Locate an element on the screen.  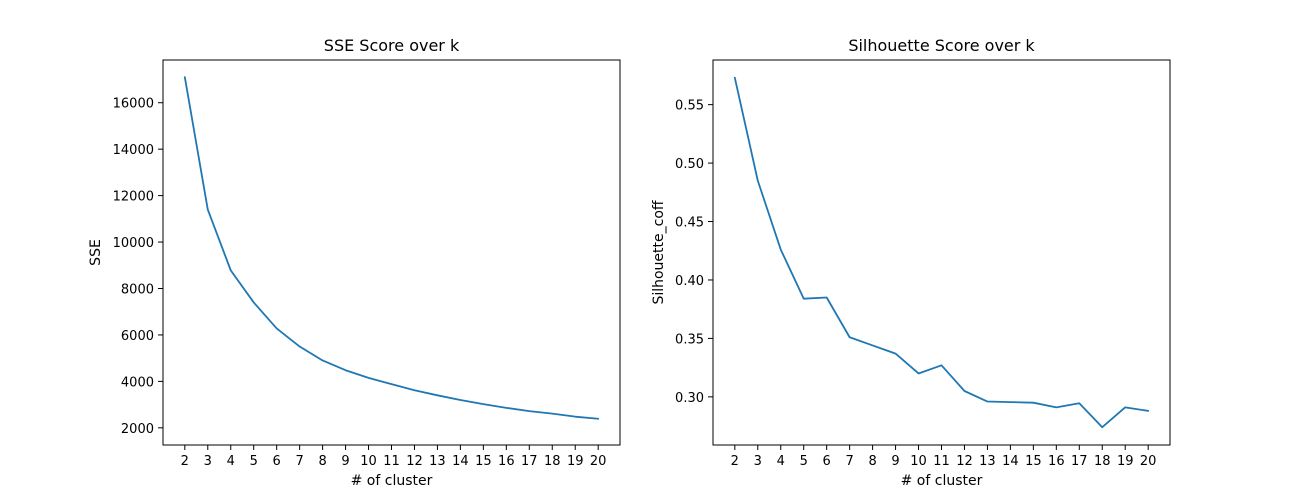
chart-1-x-tick-label: 15 is located at coordinates (1033, 461).